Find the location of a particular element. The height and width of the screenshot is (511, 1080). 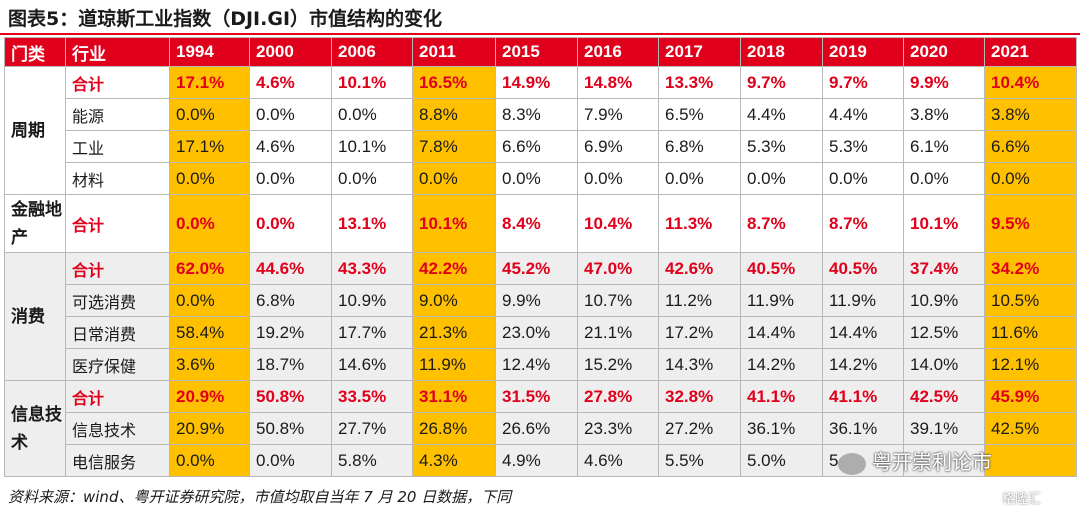

value-cell: 39.1% is located at coordinates (944, 428).